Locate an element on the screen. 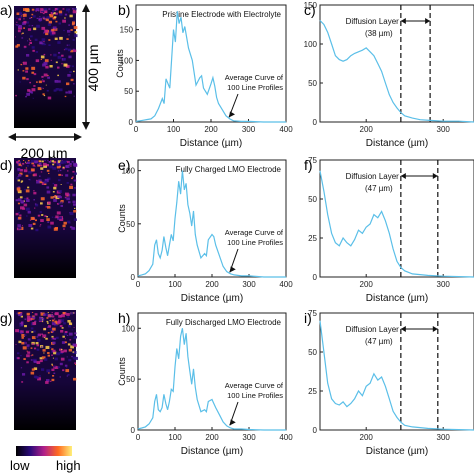 This screenshot has width=474, height=474. y-tick-label: 100 is located at coordinates (129, 328).